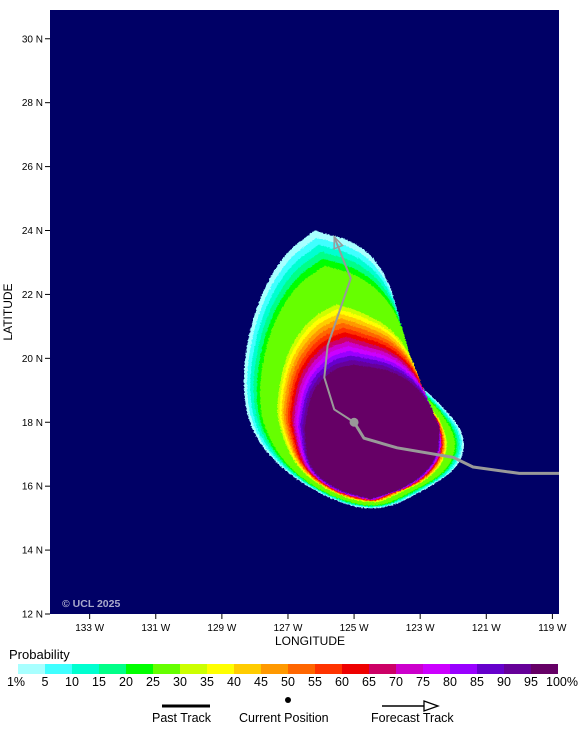  I want to click on probability-tick-label: 90, so click(504, 682).